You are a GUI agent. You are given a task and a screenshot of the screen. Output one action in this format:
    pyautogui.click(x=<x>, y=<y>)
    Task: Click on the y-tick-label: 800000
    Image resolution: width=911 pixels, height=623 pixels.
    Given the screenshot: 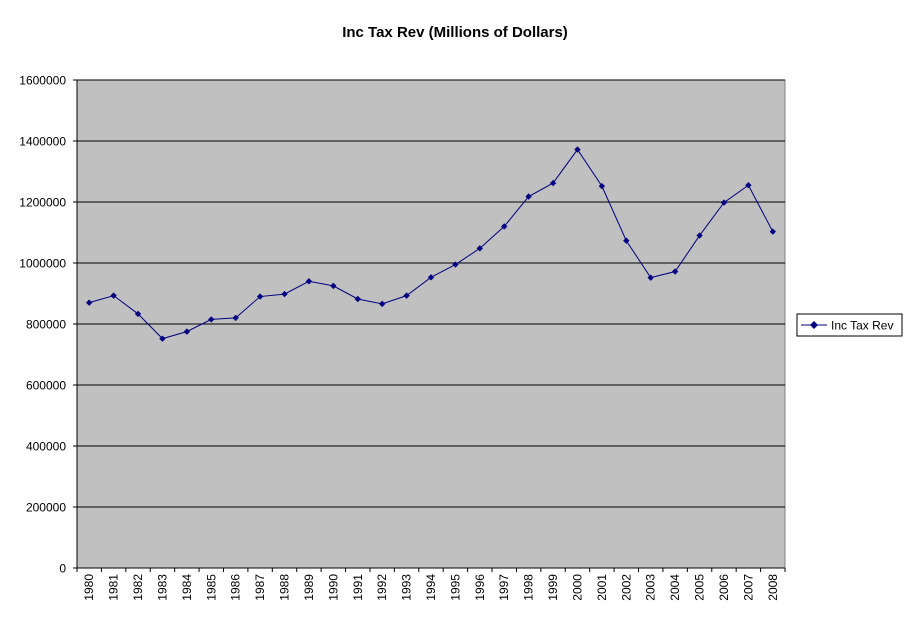 What is the action you would take?
    pyautogui.click(x=46, y=325)
    